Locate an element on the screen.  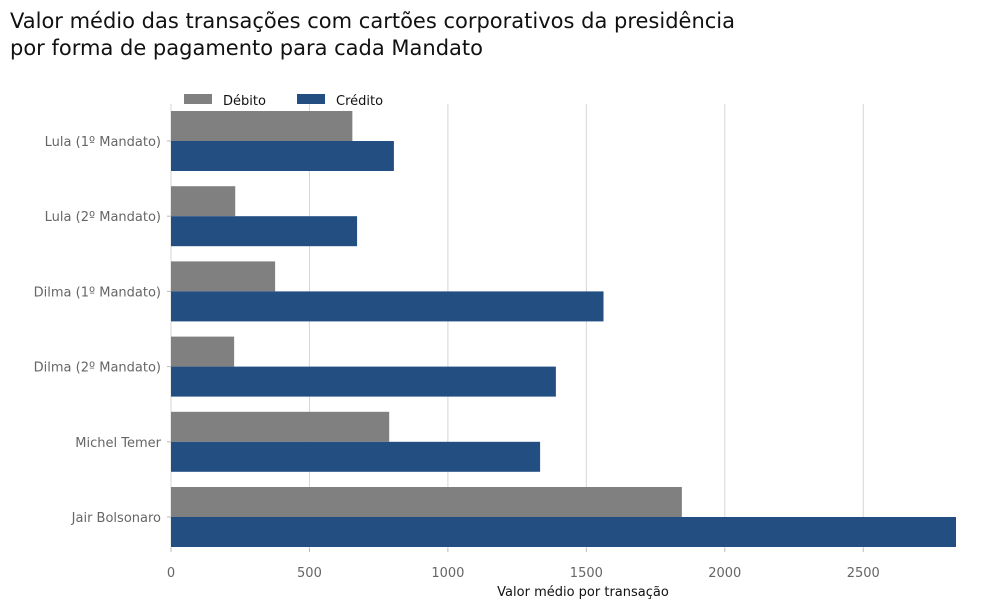
bar-debito-lula-2-mandato is located at coordinates (203, 201).